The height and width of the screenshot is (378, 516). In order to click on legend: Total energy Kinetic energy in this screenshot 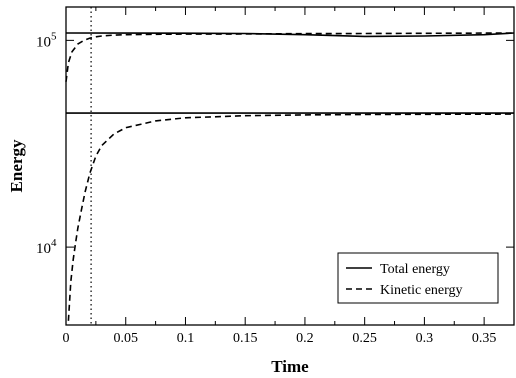, I will do `click(418, 278)`.